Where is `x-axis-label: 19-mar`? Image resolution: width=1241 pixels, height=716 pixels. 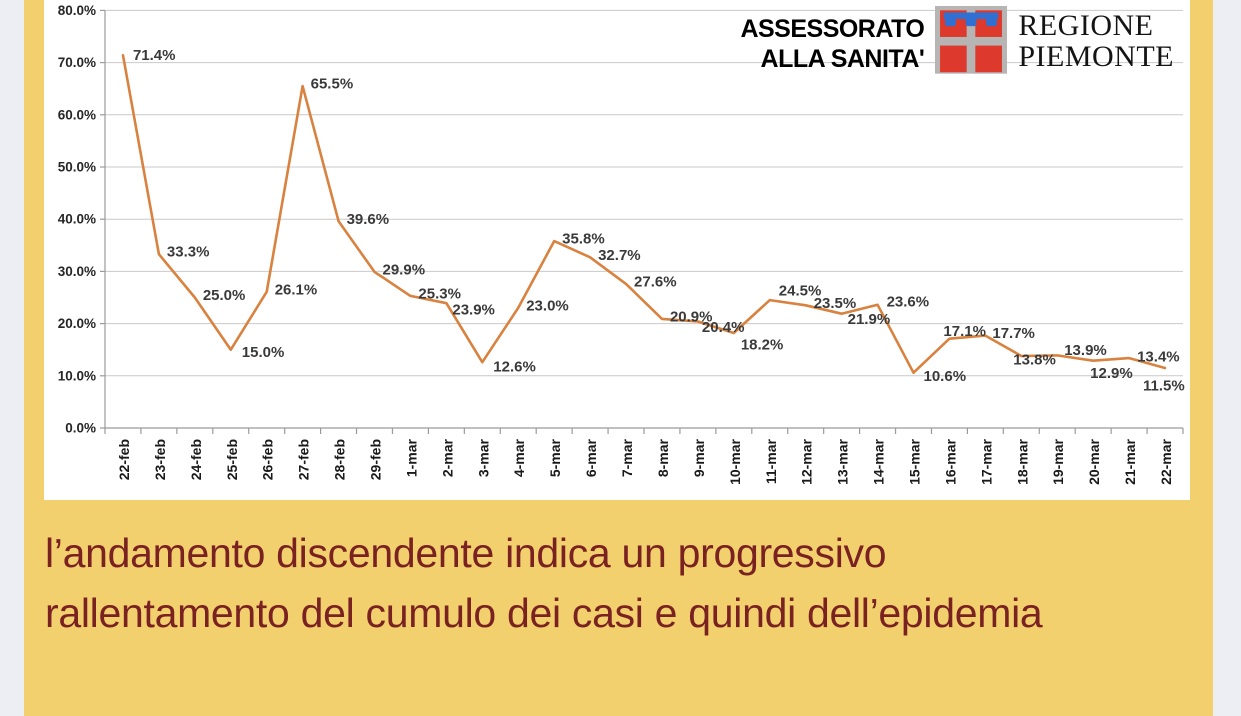 x-axis-label: 19-mar is located at coordinates (1058, 461).